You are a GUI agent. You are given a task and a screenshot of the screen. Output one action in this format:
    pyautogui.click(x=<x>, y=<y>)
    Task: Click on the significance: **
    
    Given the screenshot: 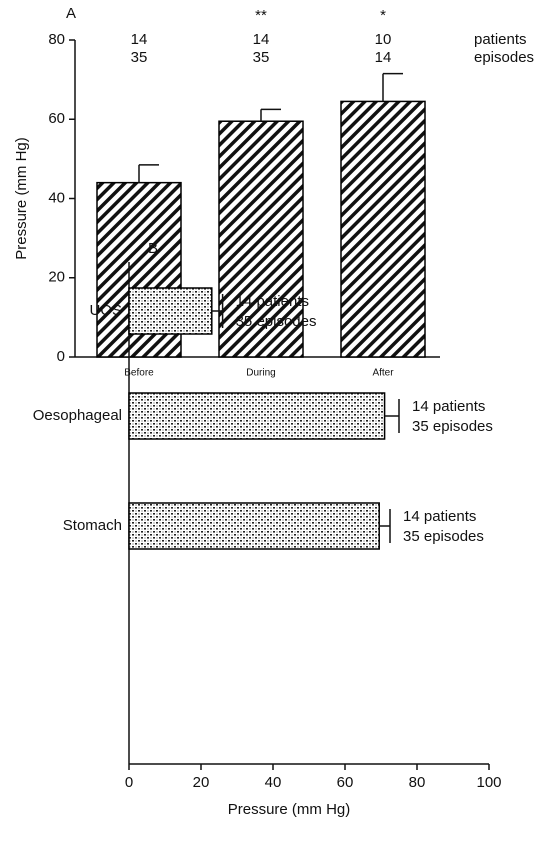 What is the action you would take?
    pyautogui.click(x=261, y=15)
    